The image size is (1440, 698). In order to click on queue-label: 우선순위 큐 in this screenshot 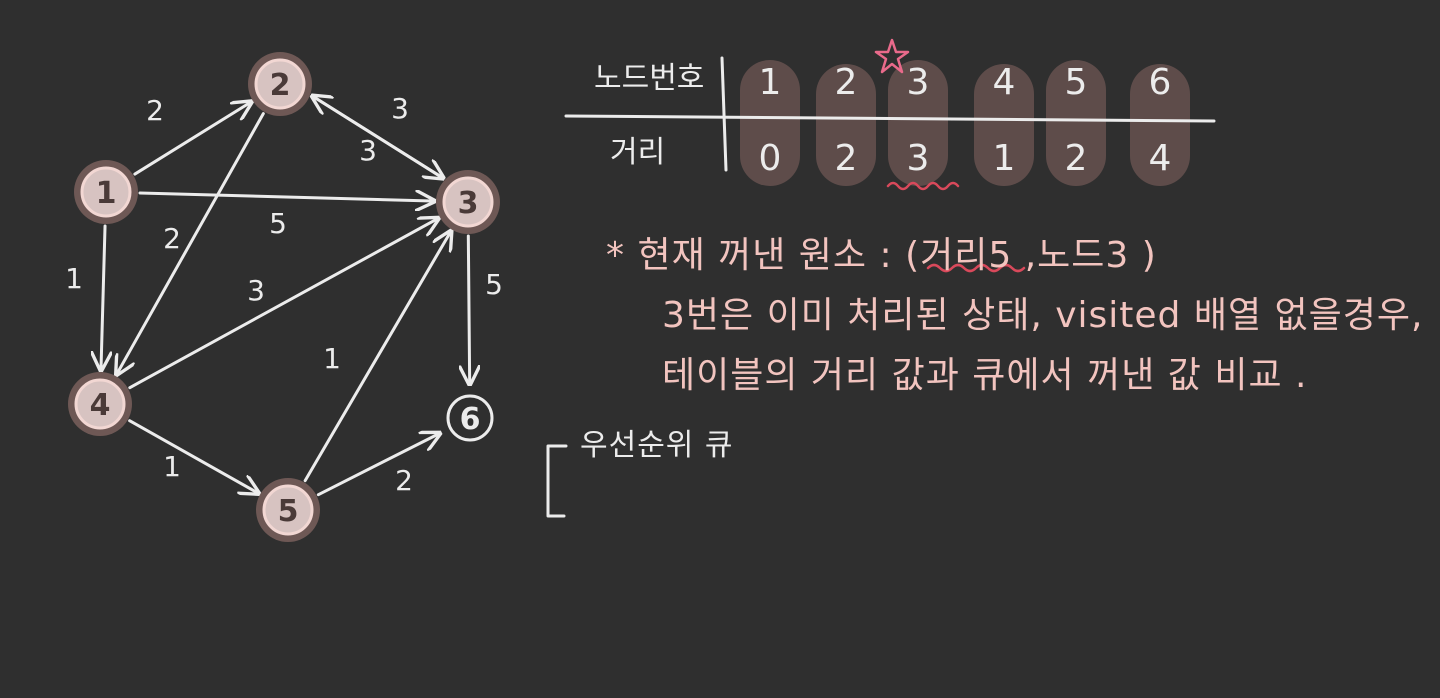, I will do `click(657, 445)`.